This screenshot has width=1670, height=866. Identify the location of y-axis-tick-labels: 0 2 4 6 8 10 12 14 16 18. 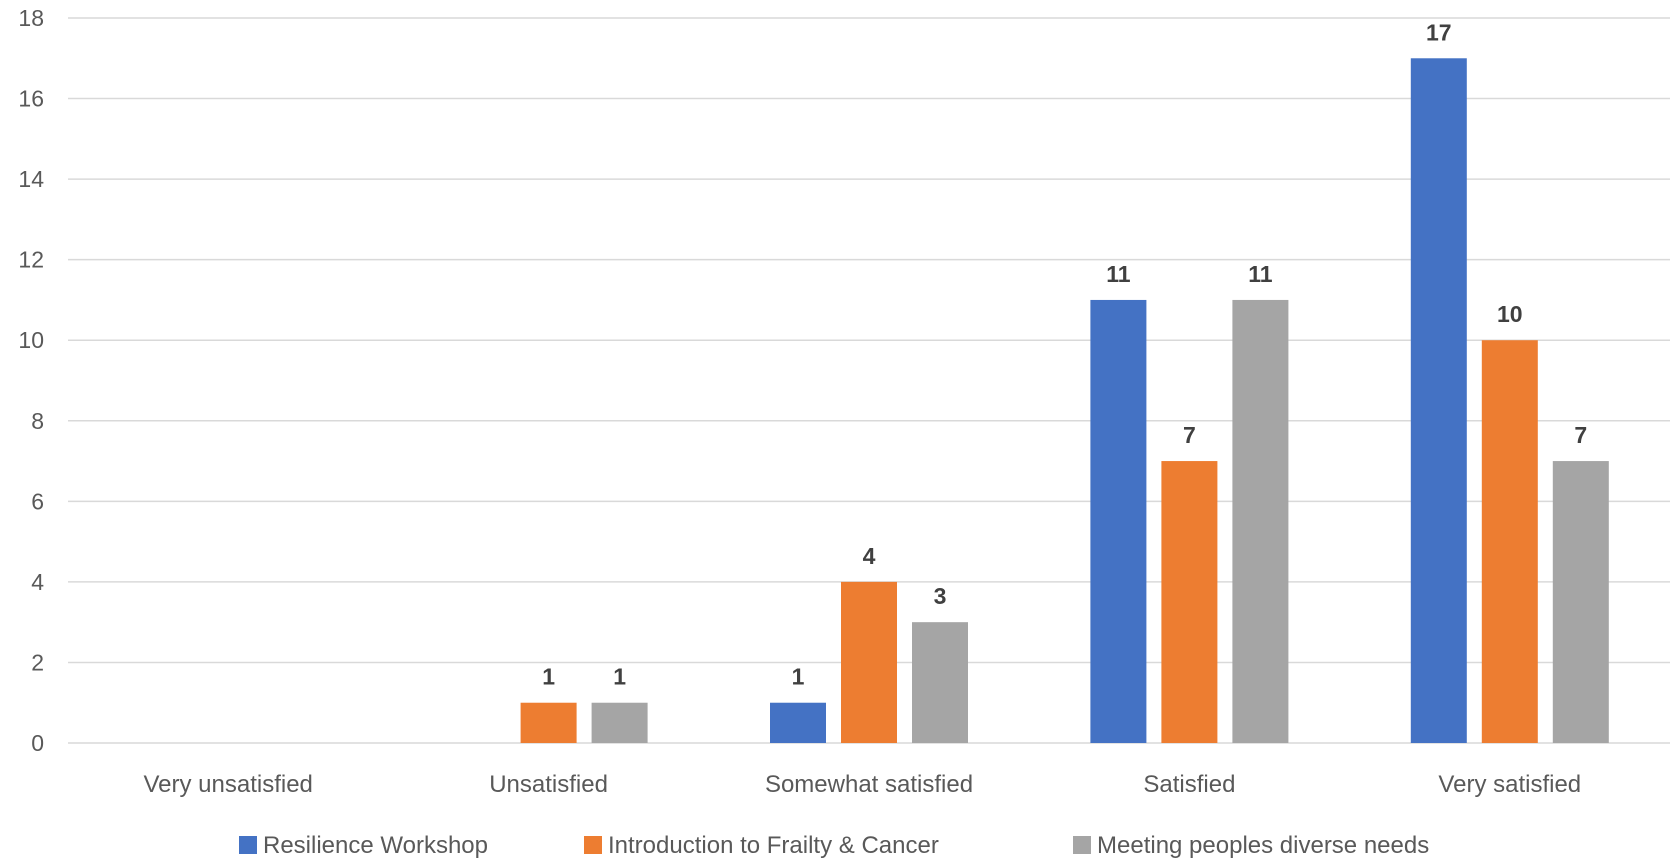
(31, 380).